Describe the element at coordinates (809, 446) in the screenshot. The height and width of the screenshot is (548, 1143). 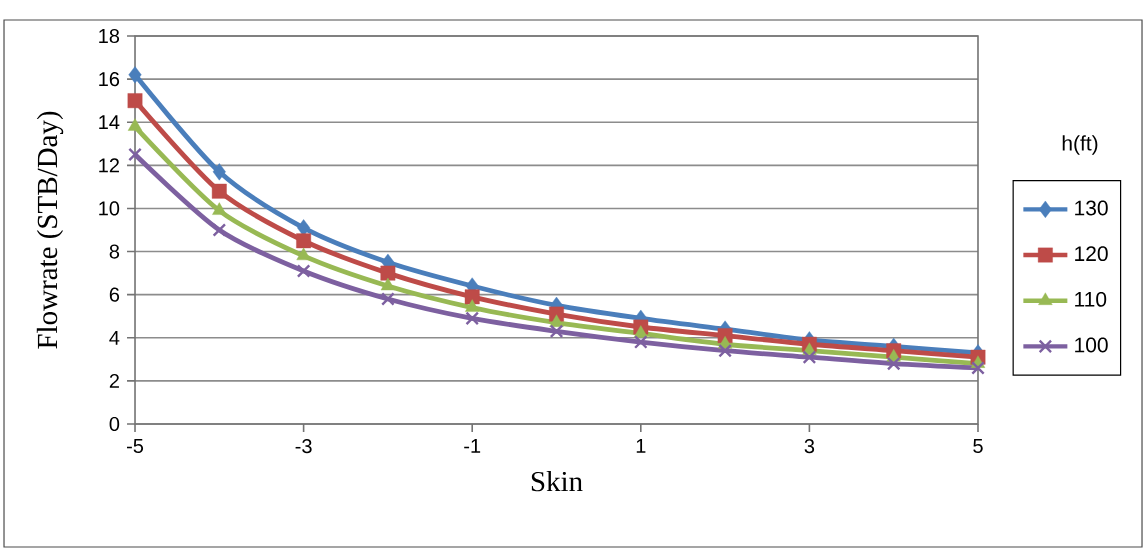
I see `x-tick-label: 3` at that location.